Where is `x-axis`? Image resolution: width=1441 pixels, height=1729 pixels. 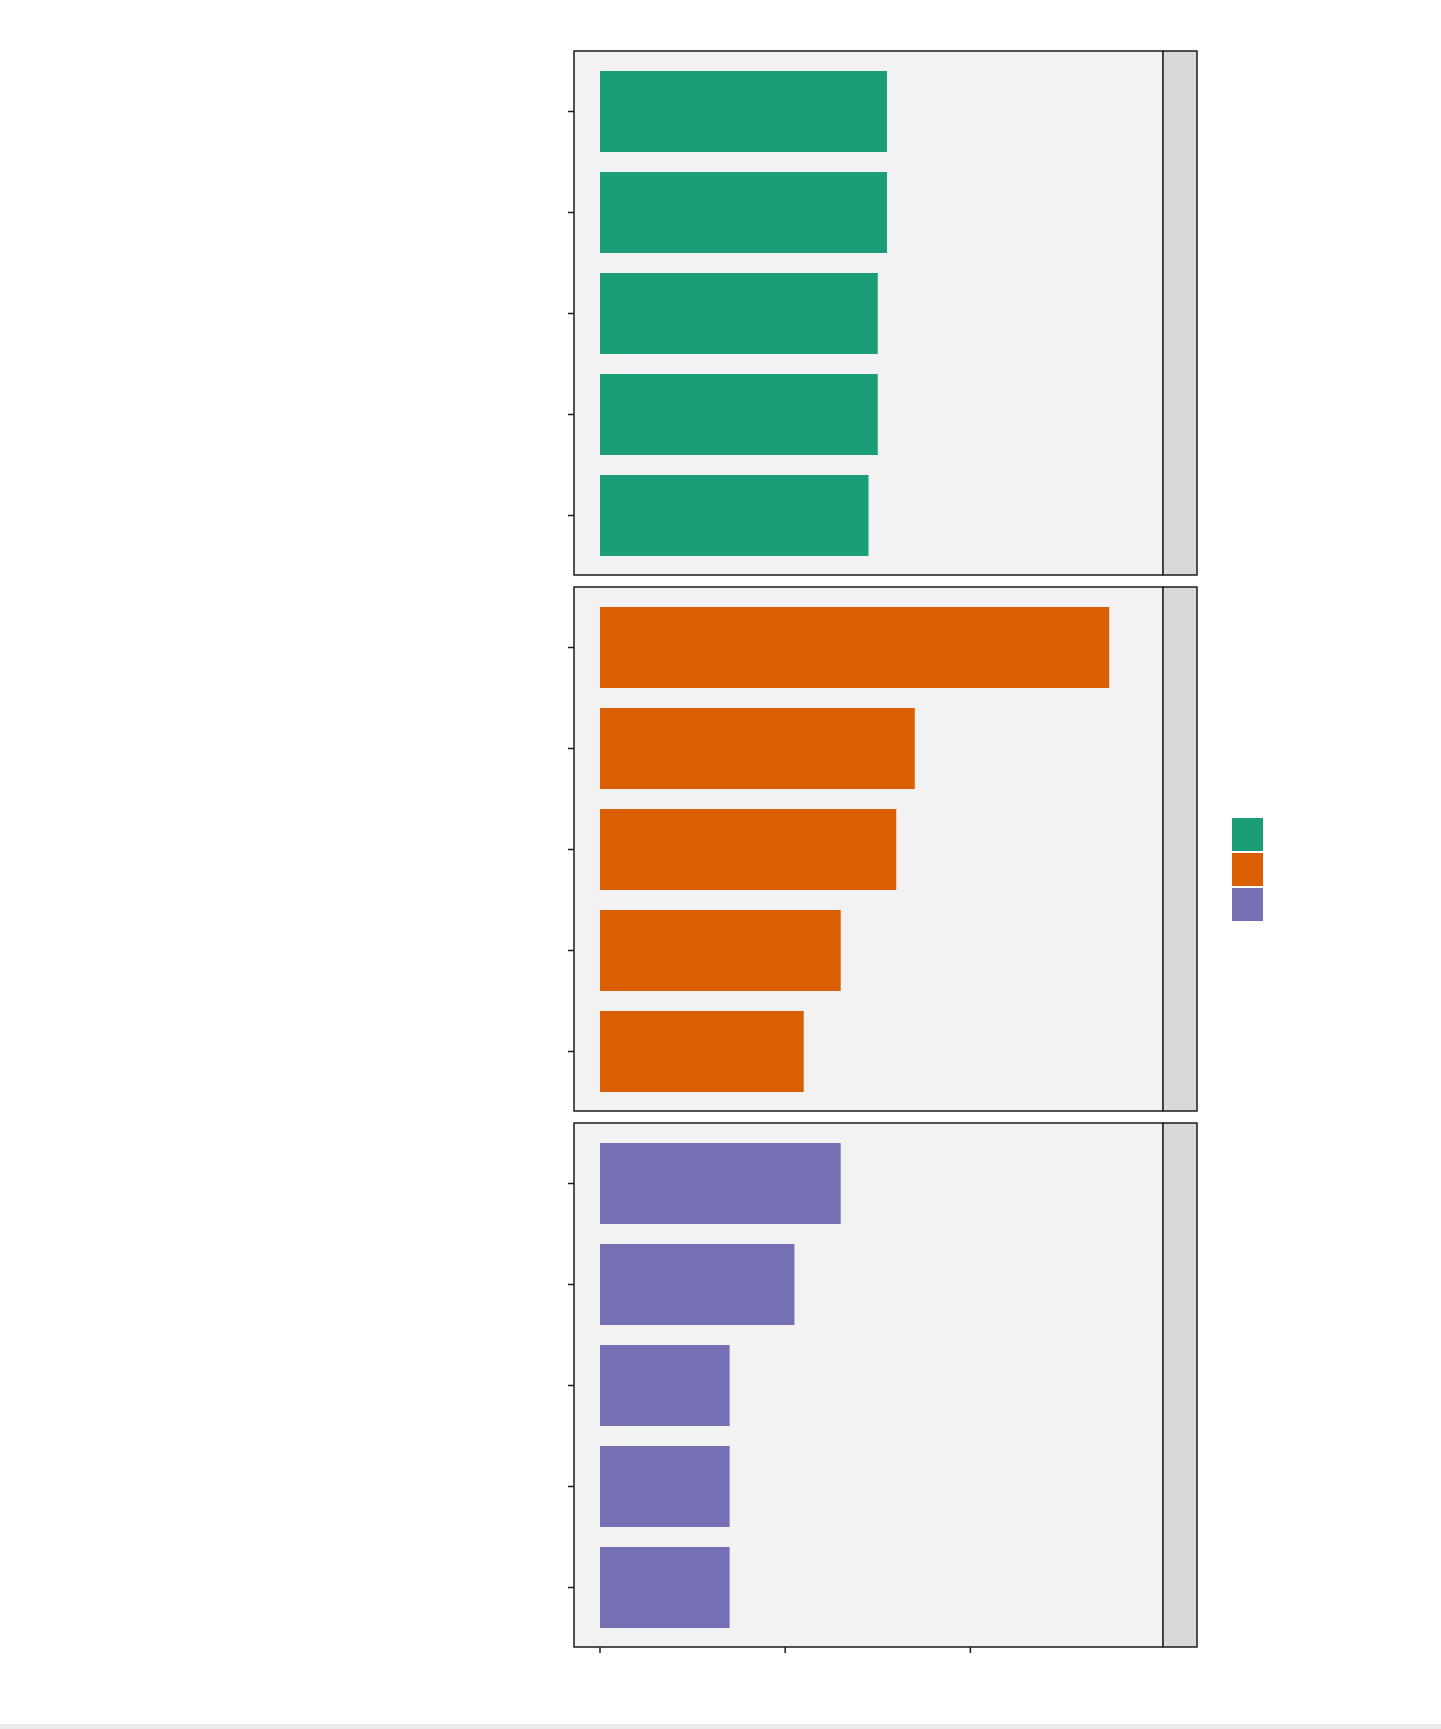 x-axis is located at coordinates (785, 1650).